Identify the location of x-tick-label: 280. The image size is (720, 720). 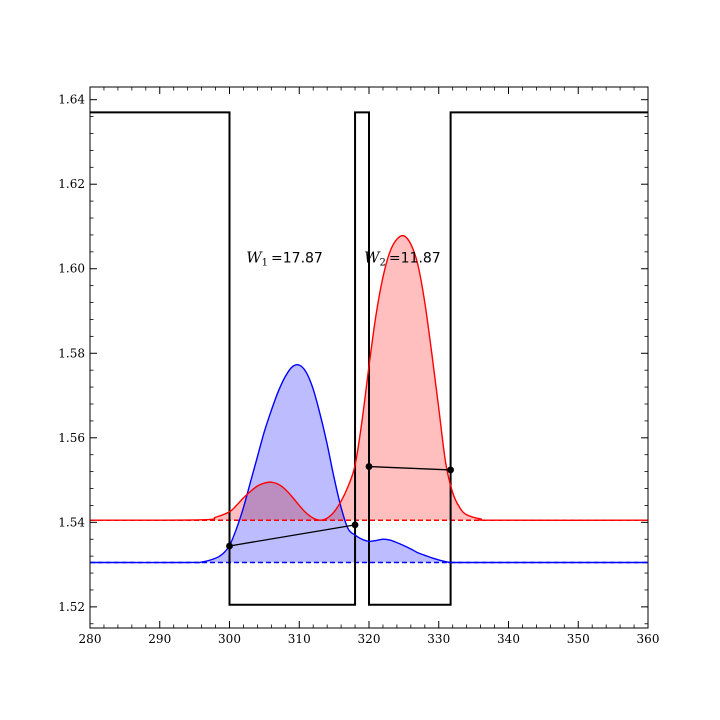
(90, 639).